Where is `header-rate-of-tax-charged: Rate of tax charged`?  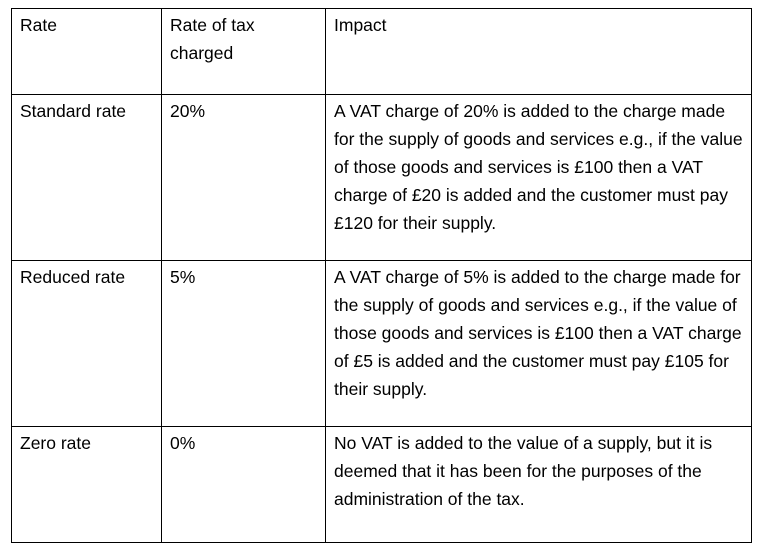
header-rate-of-tax-charged: Rate of tax charged is located at coordinates (243, 51).